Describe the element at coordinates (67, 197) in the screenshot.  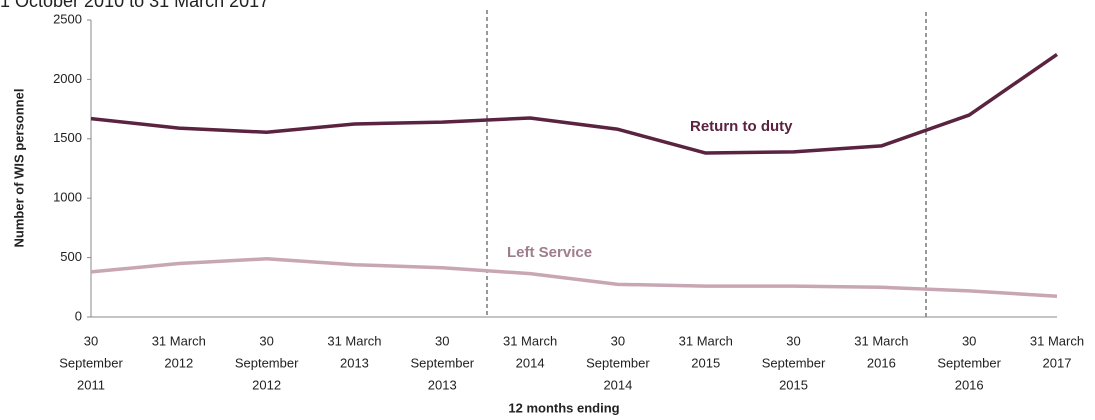
I see `y-tick-label: 1000` at that location.